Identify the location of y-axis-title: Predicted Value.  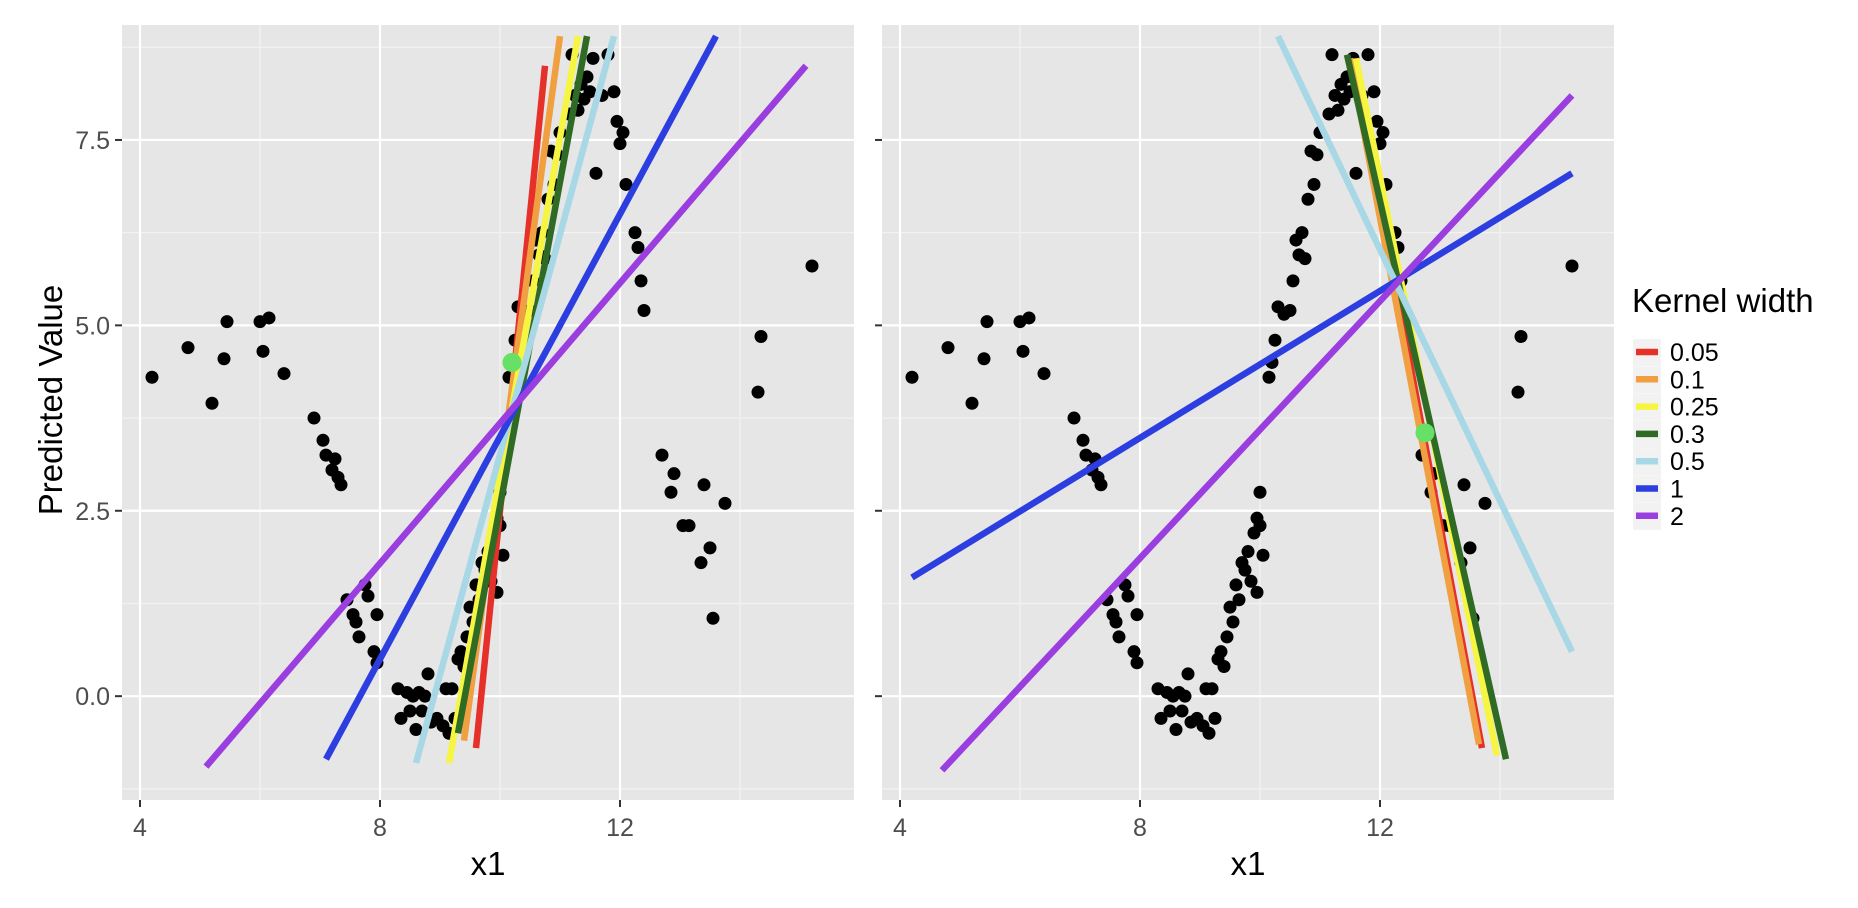
(50, 400).